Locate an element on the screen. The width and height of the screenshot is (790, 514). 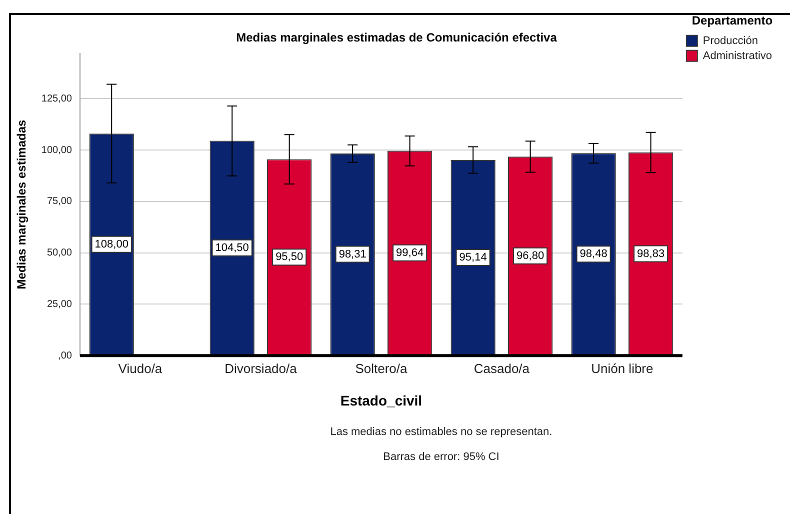
x-tick-label: Unión libre is located at coordinates (622, 368).